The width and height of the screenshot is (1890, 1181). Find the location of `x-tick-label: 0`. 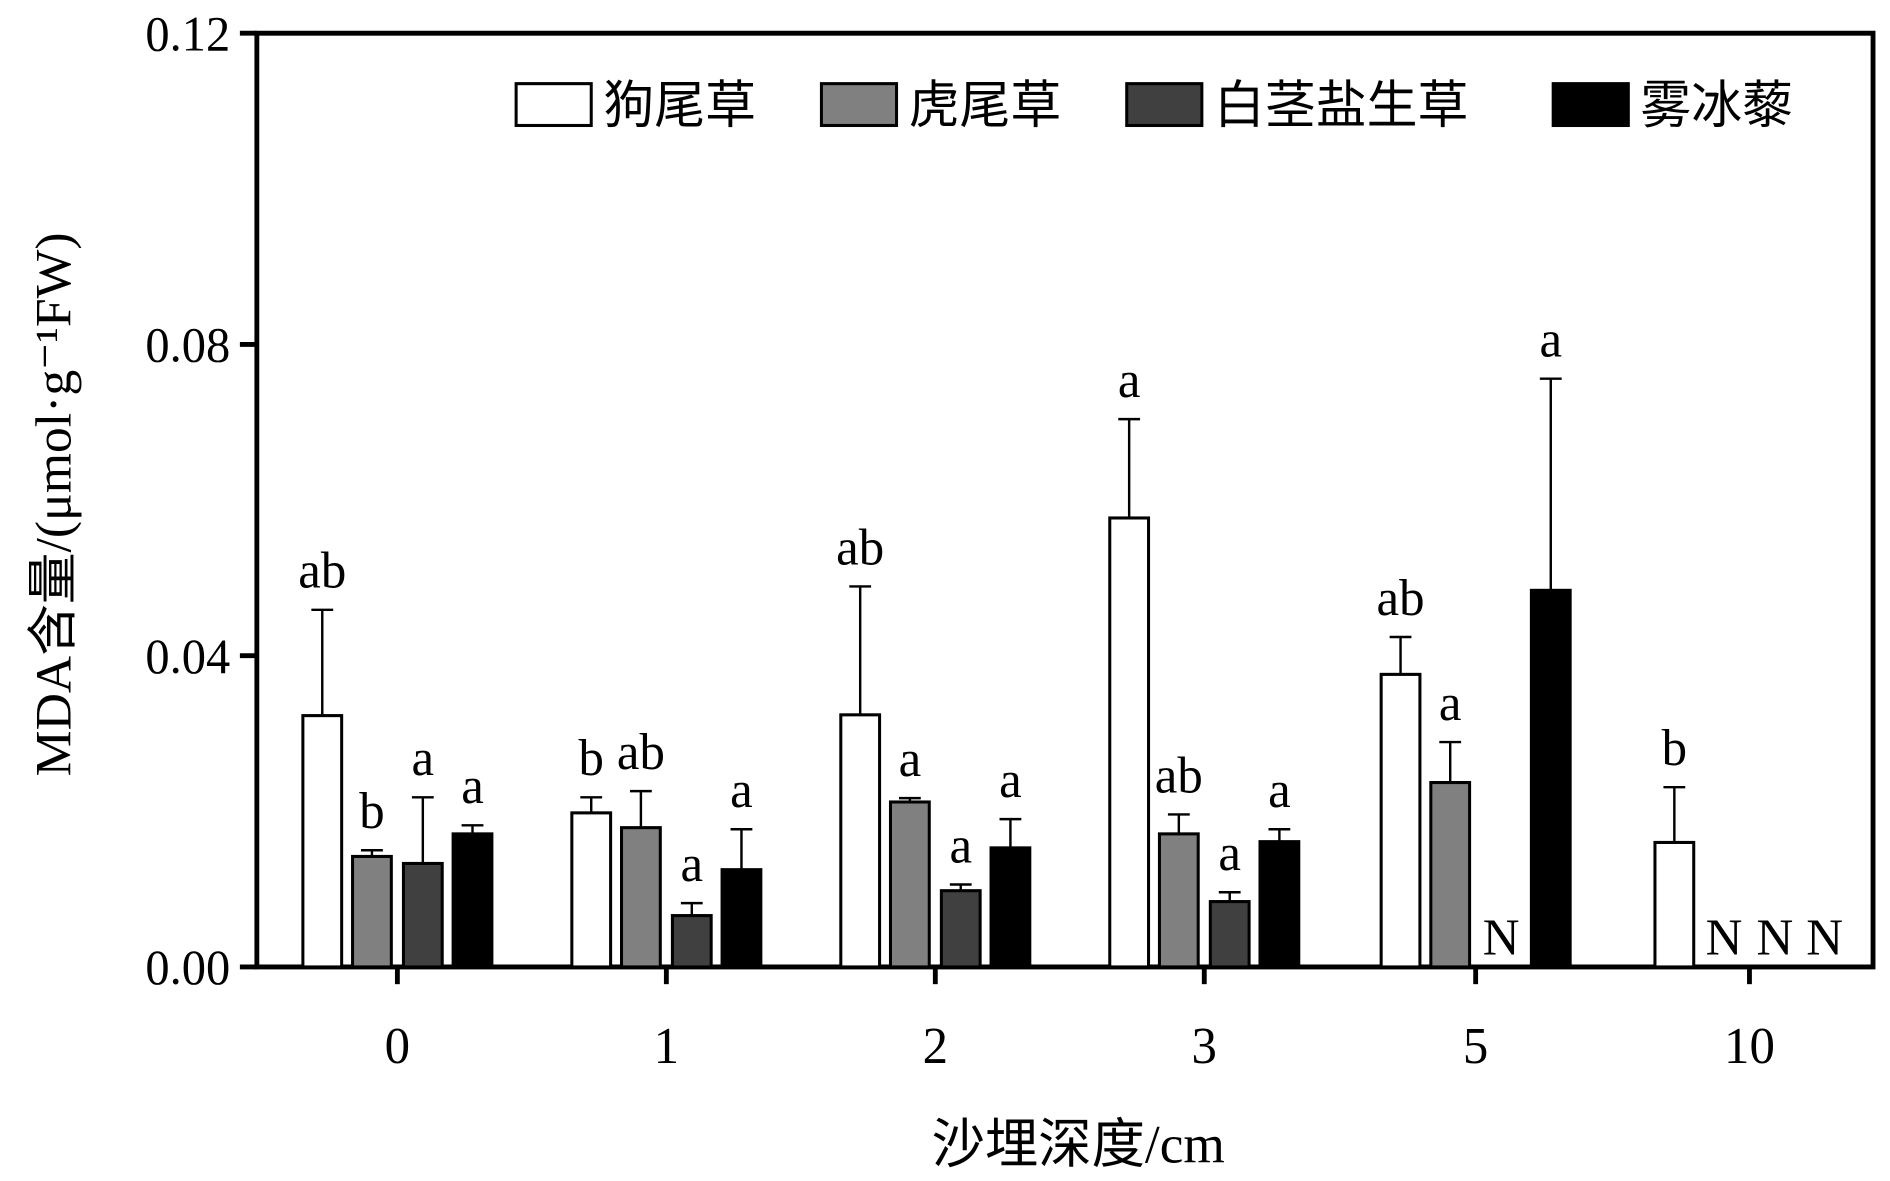

x-tick-label: 0 is located at coordinates (397, 1046).